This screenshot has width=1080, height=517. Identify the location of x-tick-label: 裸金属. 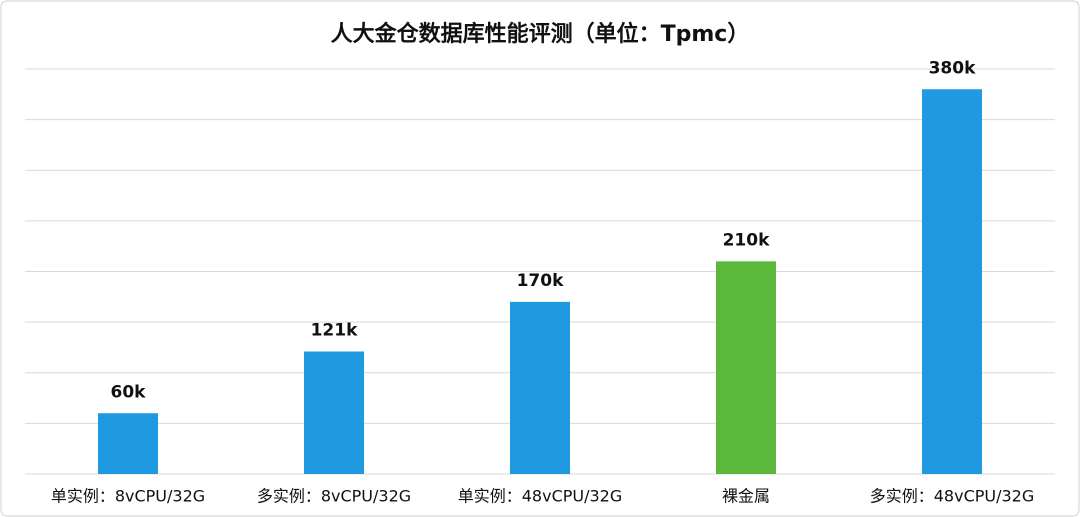
(746, 496).